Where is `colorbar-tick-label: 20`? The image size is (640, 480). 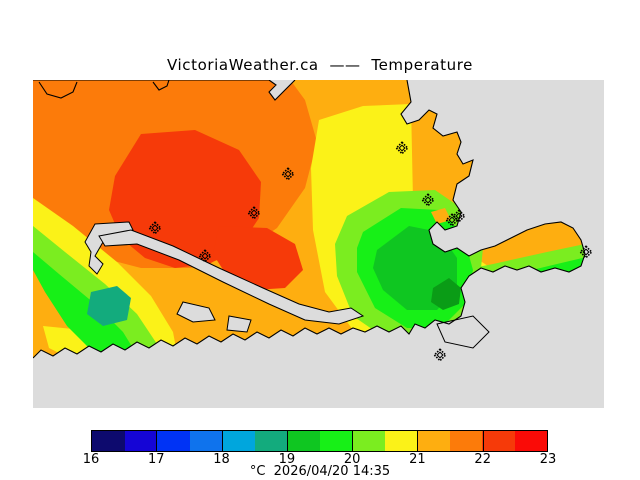
colorbar-tick-label: 20 is located at coordinates (352, 459).